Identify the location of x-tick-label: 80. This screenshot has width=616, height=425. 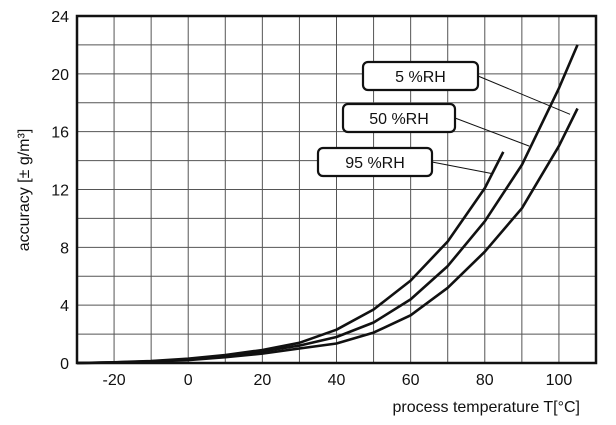
(485, 380).